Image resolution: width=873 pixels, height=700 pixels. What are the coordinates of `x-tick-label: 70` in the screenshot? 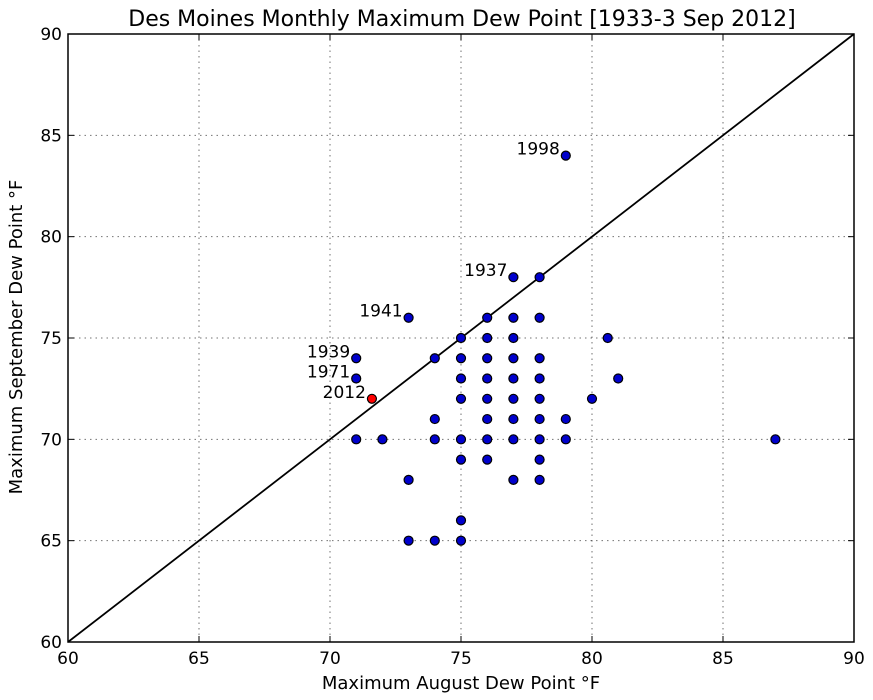 It's located at (330, 659).